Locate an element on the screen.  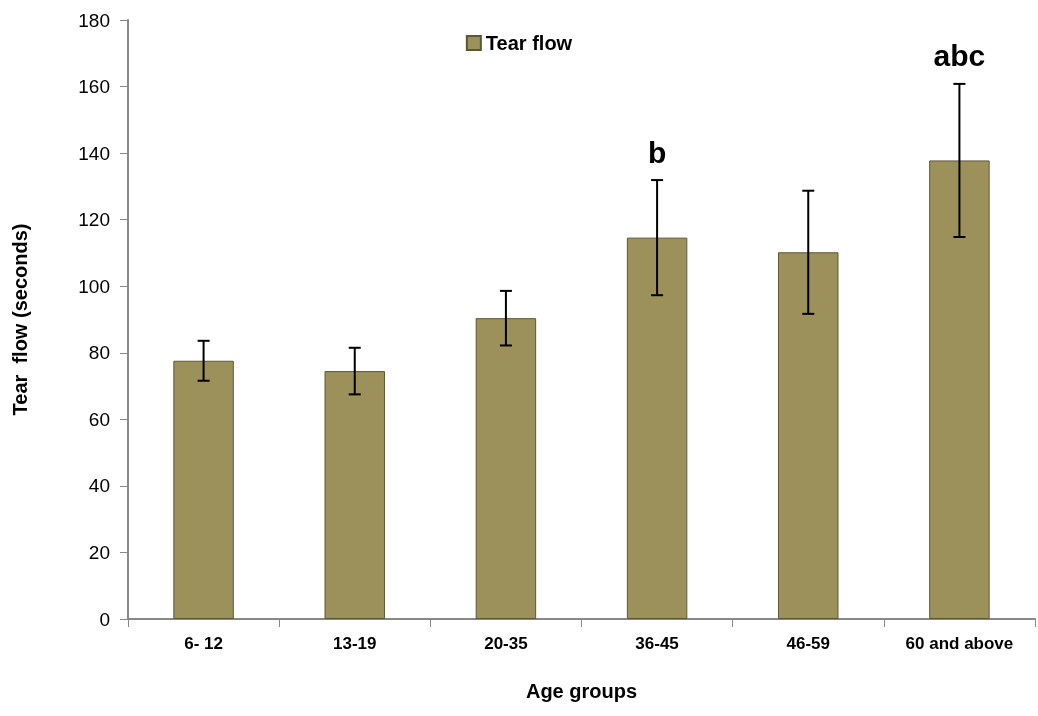
annotation: b is located at coordinates (657, 152).